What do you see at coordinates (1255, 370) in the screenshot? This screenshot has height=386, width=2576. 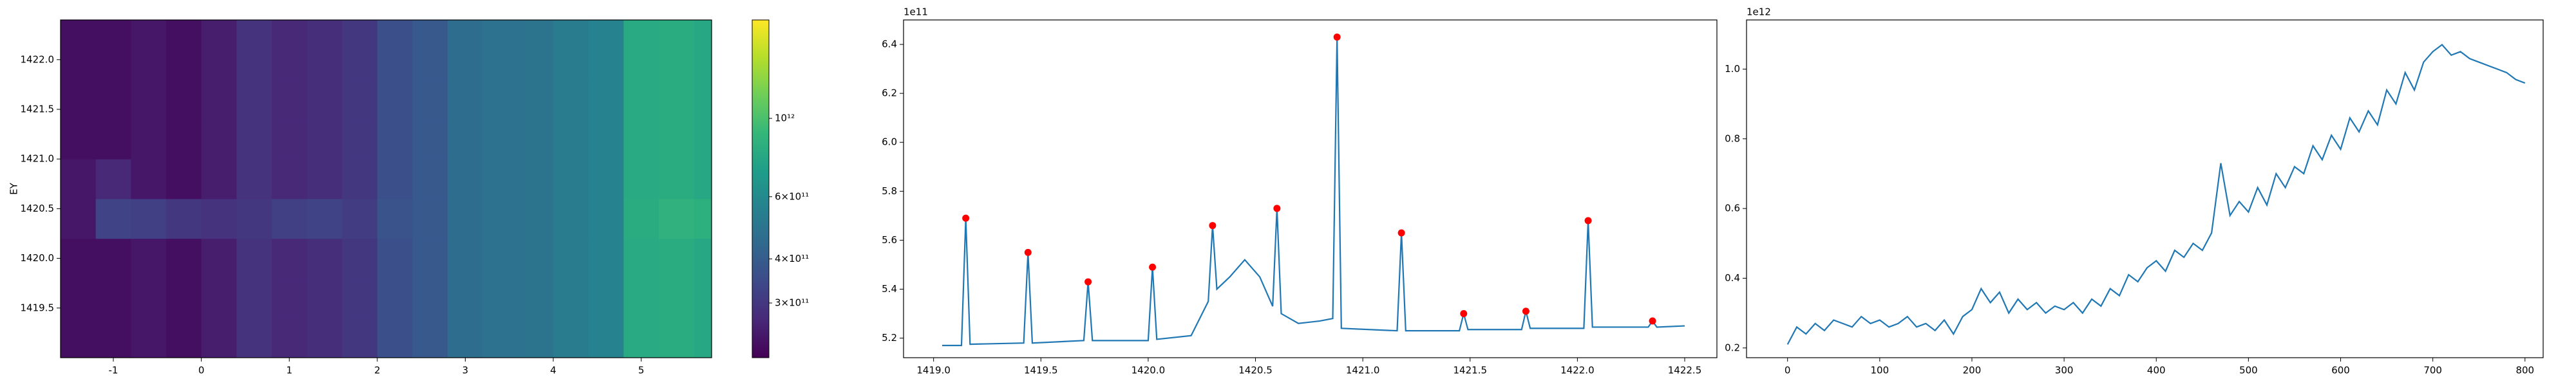 I see `x-tick-label: 1420.5` at bounding box center [1255, 370].